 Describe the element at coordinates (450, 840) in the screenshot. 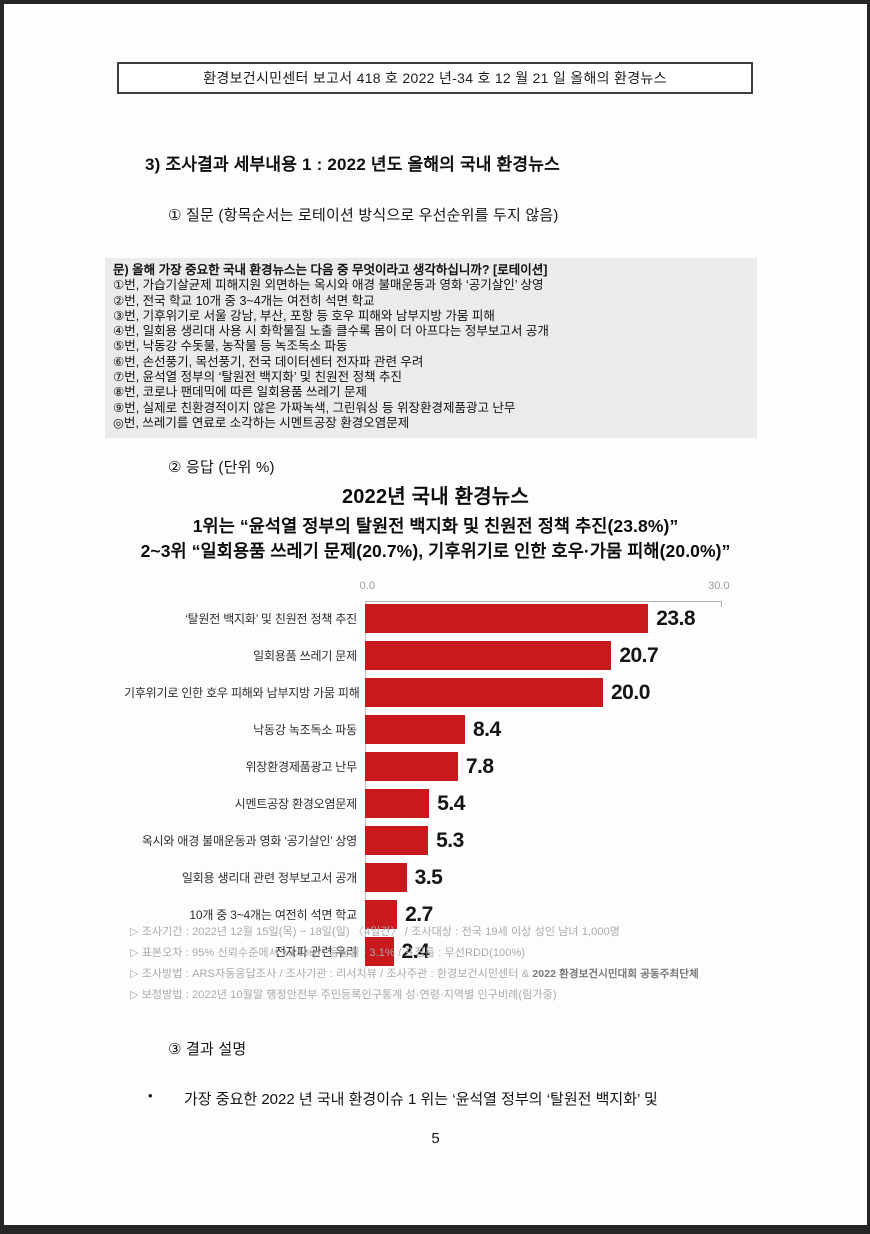

I see `bar-value-label: 5.3` at that location.